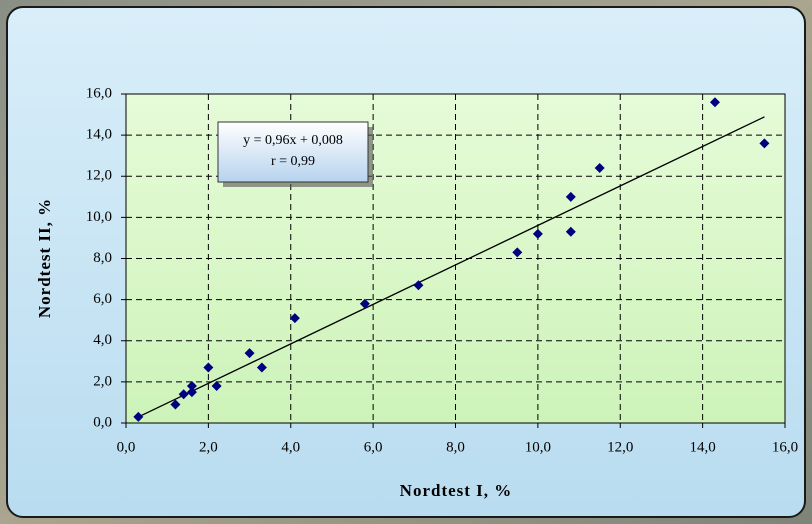 This screenshot has width=812, height=524. I want to click on y-tick-label: 12,0, so click(99, 176).